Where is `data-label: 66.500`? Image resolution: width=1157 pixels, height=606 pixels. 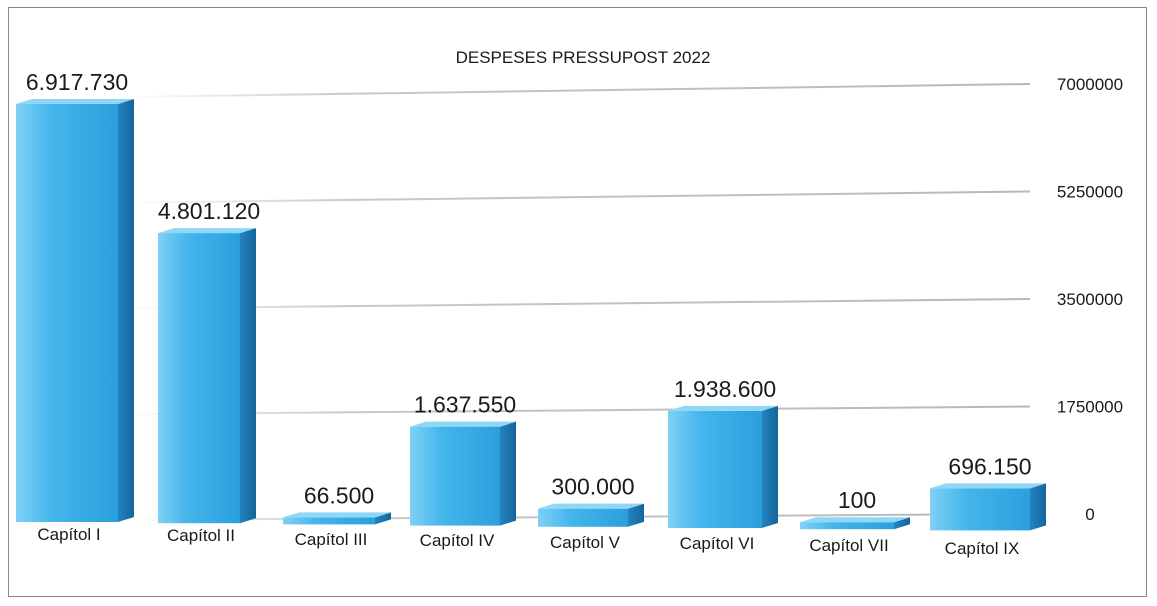 data-label: 66.500 is located at coordinates (339, 495).